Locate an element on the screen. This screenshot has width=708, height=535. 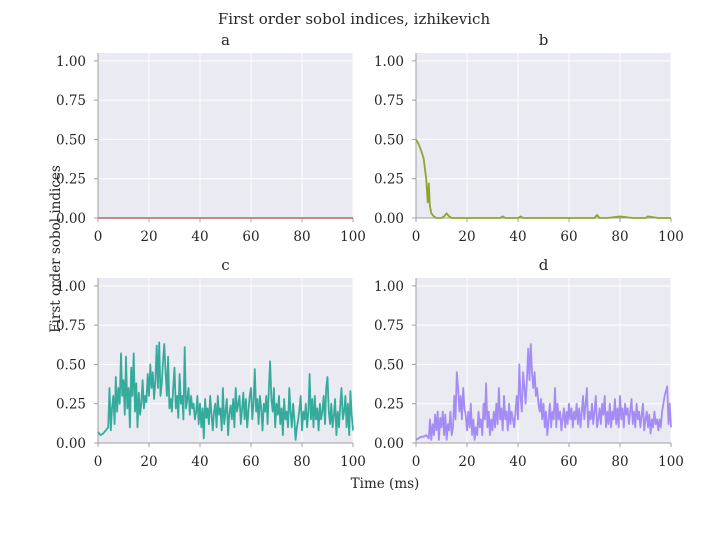
figure-title: First order sobol indices, izhikevich is located at coordinates (354, 19).